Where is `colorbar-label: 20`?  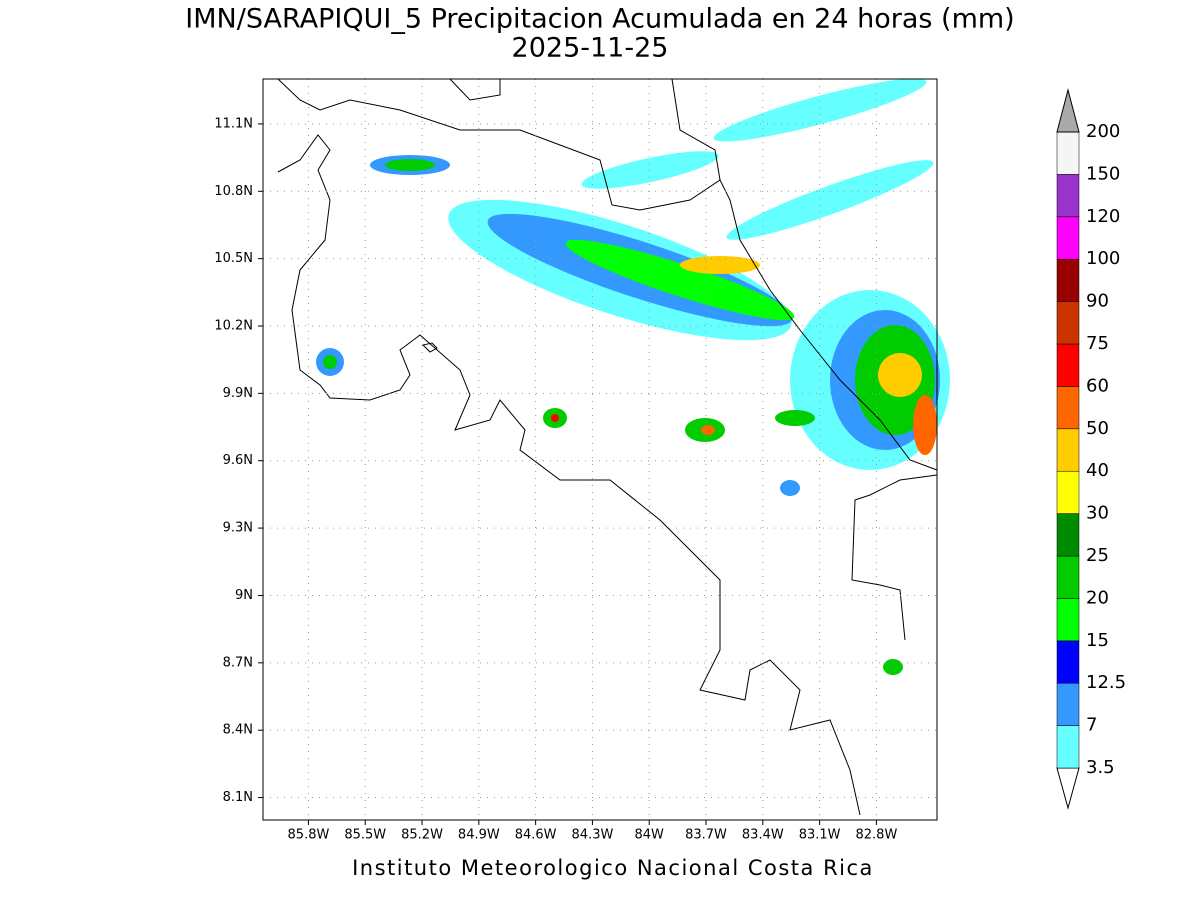 colorbar-label: 20 is located at coordinates (1097, 597).